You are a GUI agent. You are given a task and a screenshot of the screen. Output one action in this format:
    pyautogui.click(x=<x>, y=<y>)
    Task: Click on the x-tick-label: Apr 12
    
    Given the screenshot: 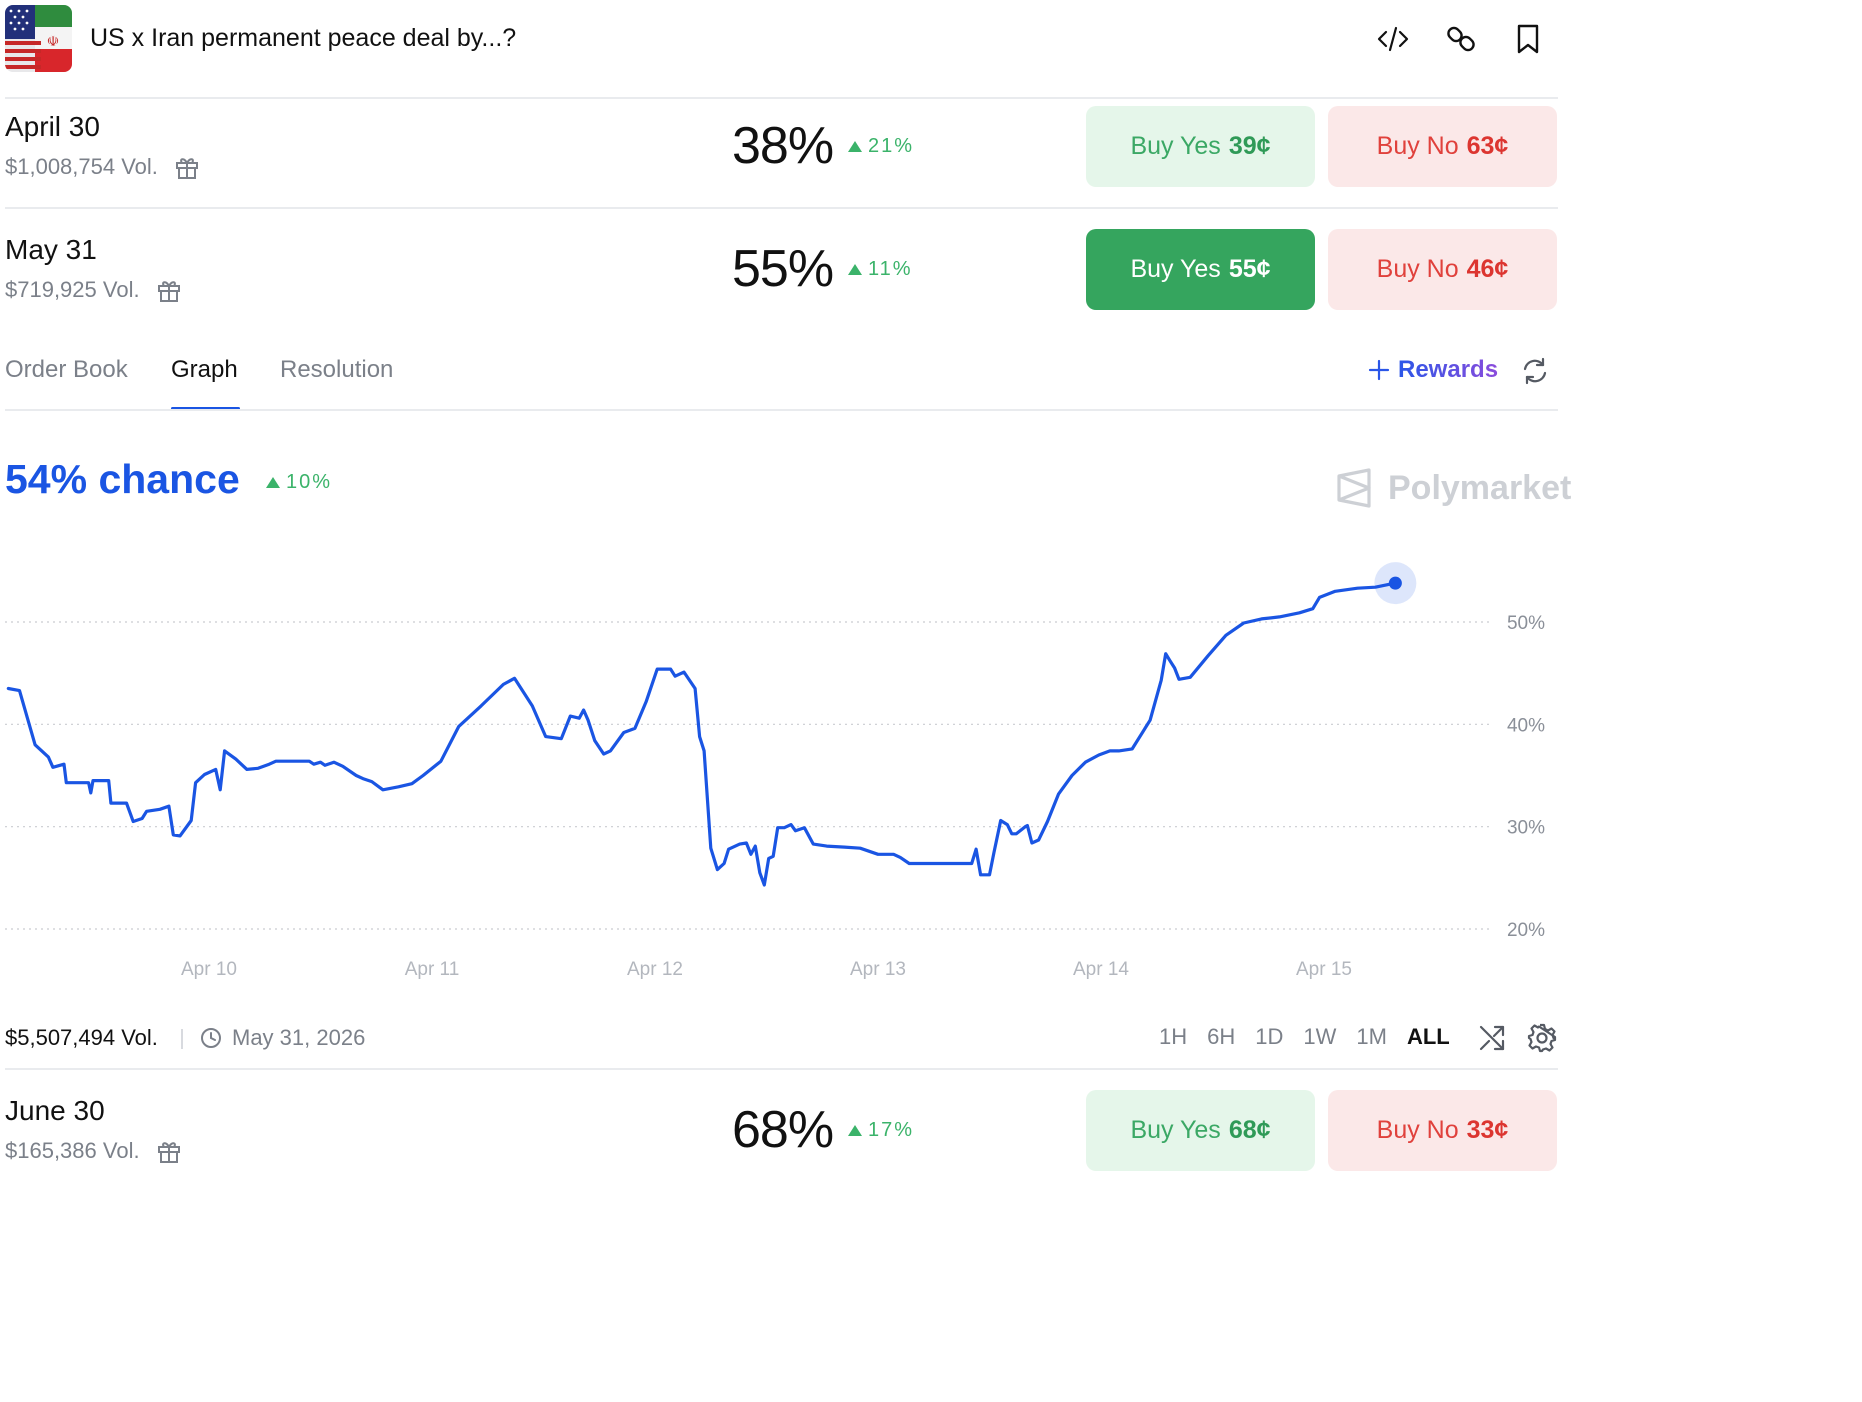 What is the action you would take?
    pyautogui.click(x=655, y=969)
    